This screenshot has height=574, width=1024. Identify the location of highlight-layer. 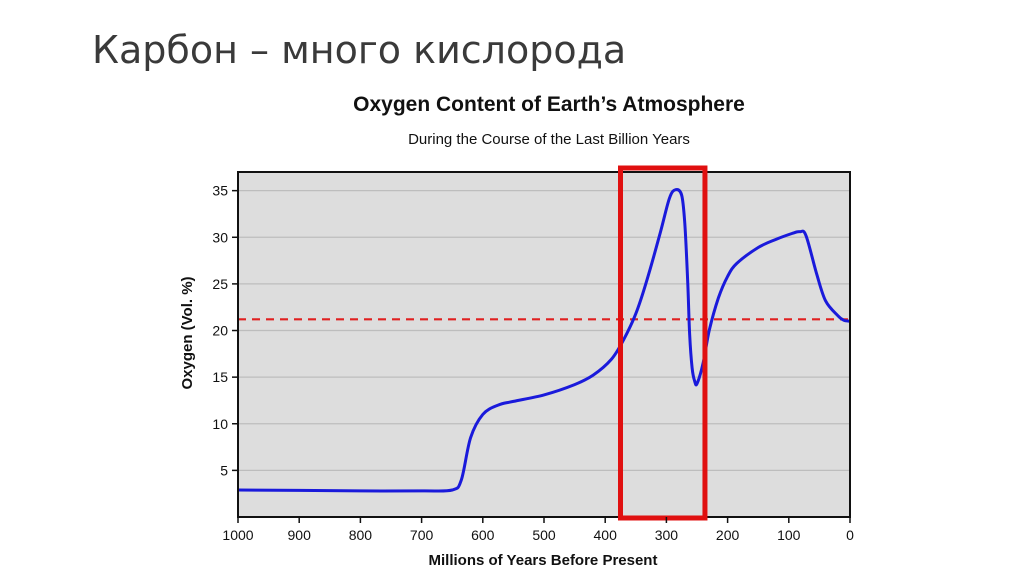
(663, 343).